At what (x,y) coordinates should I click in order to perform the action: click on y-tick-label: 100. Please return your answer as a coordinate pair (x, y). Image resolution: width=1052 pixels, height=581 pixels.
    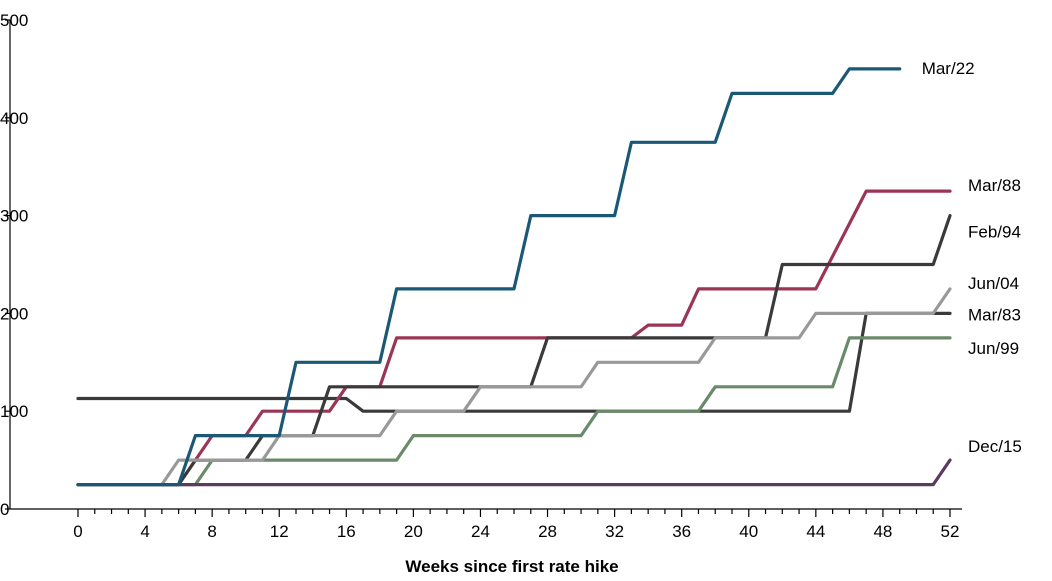
    Looking at the image, I should click on (14, 411).